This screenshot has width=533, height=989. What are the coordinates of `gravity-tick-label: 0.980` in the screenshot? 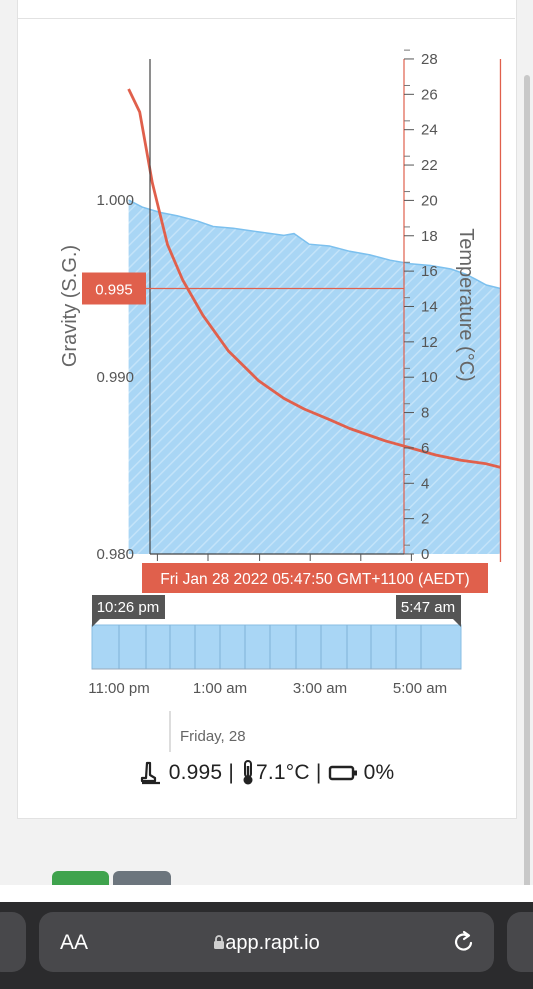 It's located at (115, 554).